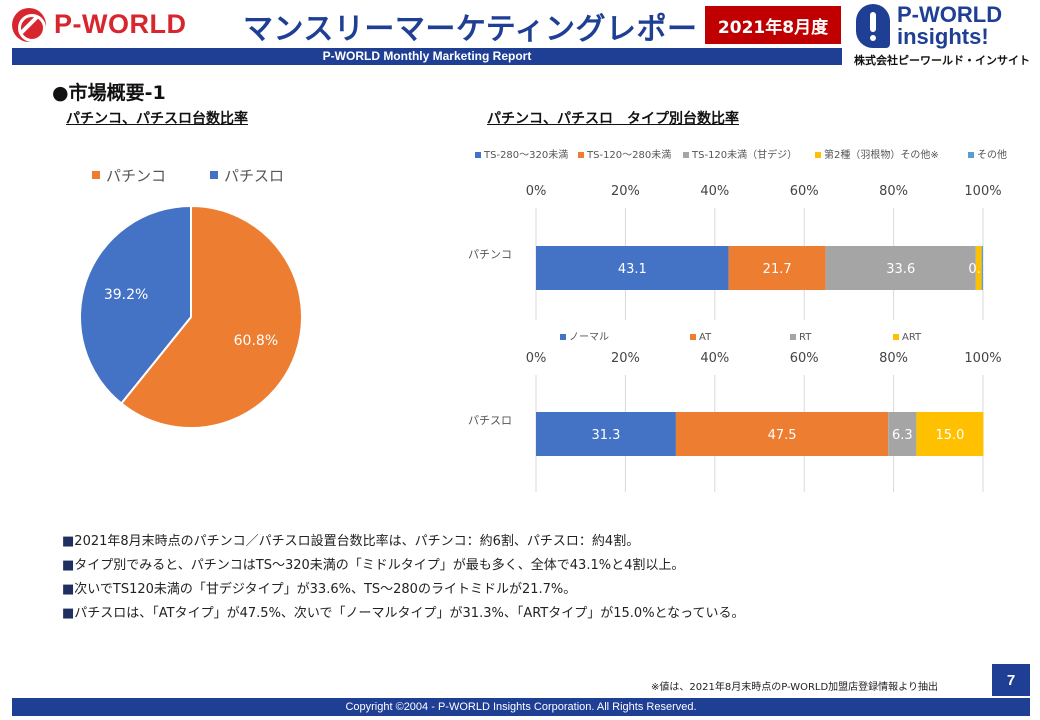  I want to click on pie-legend-label: パチスロ, so click(254, 176).